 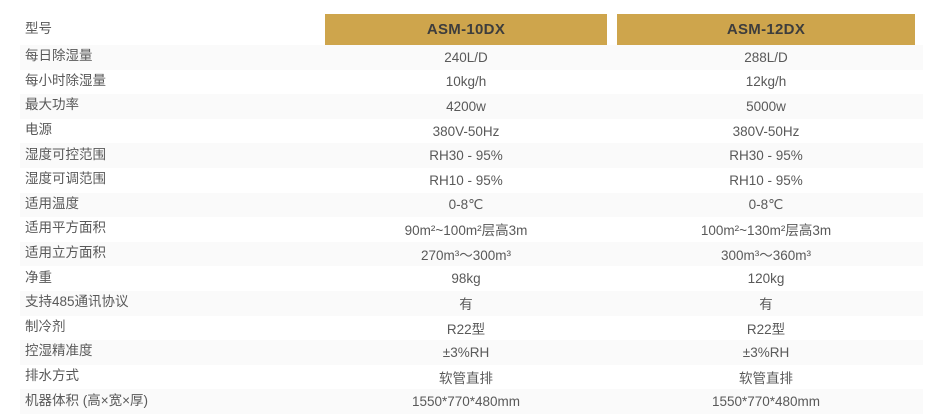 What do you see at coordinates (612, 29) in the screenshot?
I see `header-gap` at bounding box center [612, 29].